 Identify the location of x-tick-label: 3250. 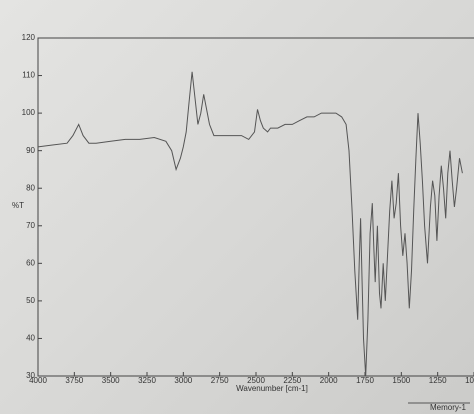
(147, 380).